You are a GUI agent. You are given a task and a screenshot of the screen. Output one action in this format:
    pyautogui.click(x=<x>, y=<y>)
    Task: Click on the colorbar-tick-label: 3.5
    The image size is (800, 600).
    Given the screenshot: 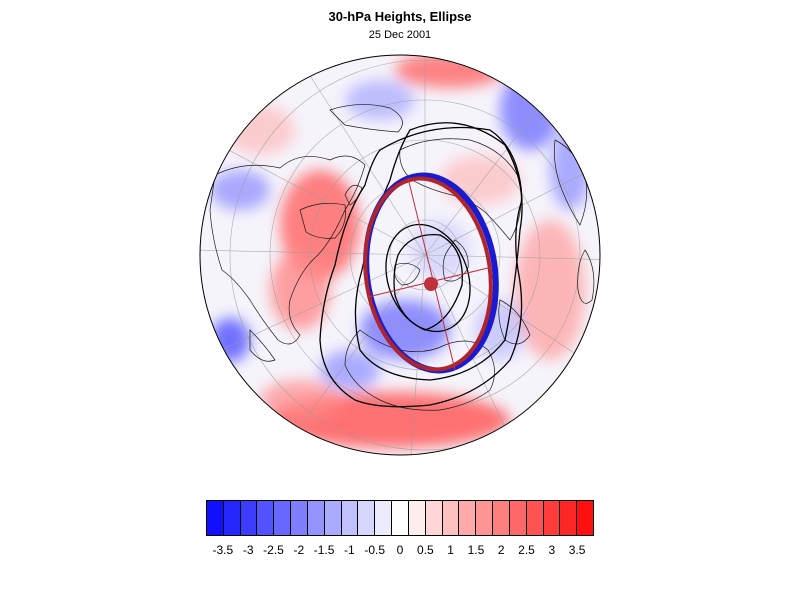 What is the action you would take?
    pyautogui.click(x=577, y=550)
    